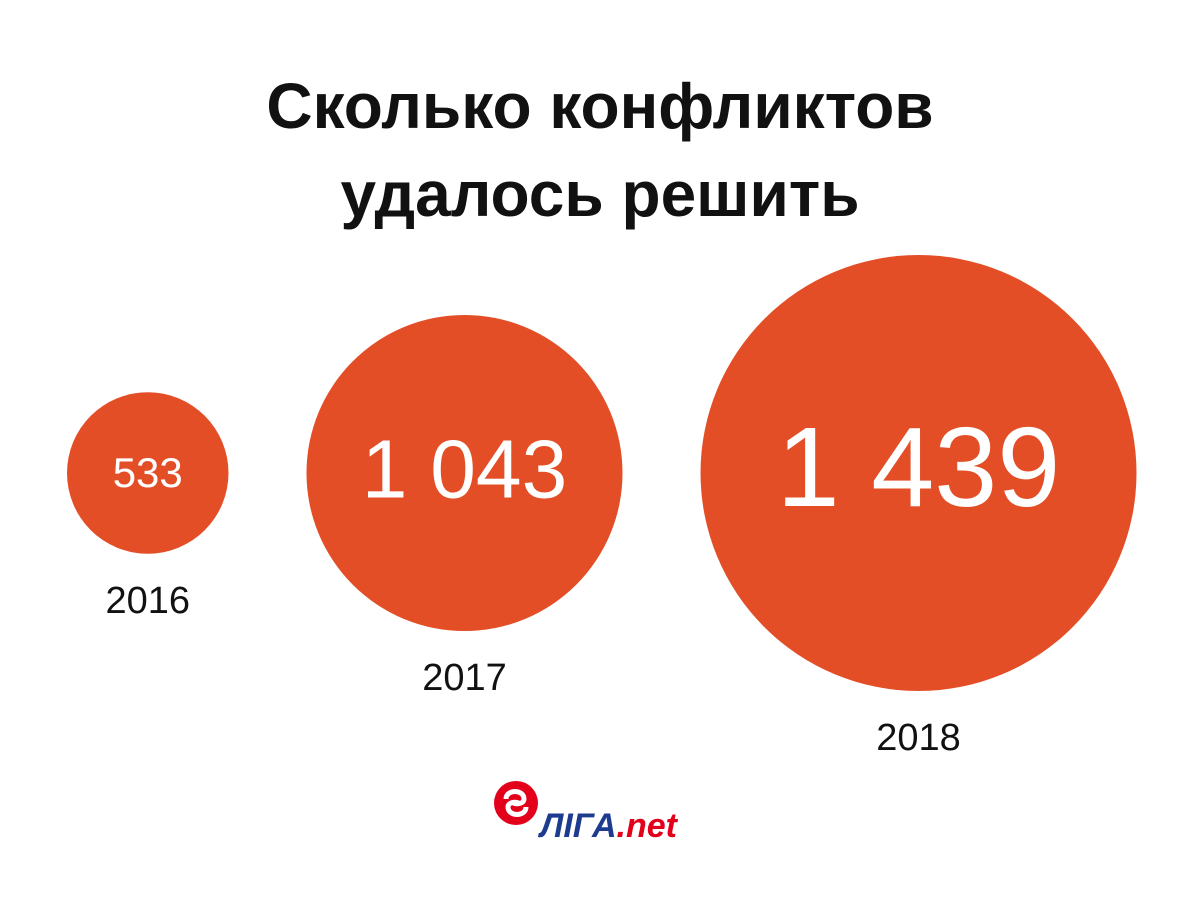 Image resolution: width=1200 pixels, height=899 pixels. Describe the element at coordinates (147, 601) in the screenshot. I see `category-label: 2016` at that location.